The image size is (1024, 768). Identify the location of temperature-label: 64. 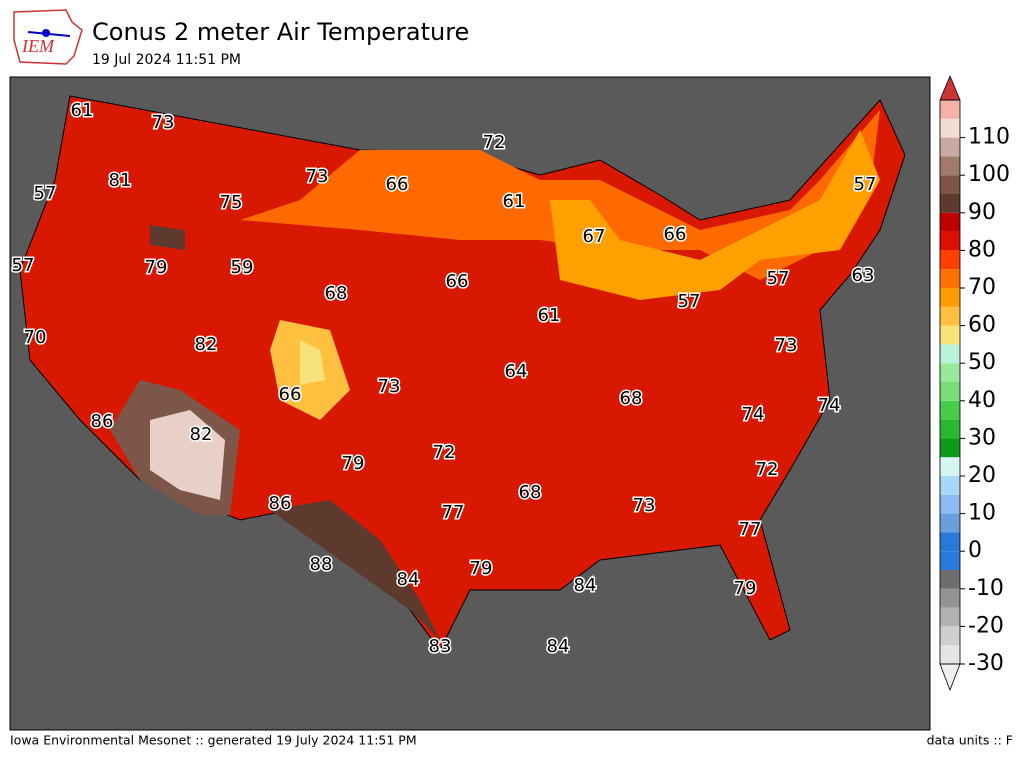
(516, 371).